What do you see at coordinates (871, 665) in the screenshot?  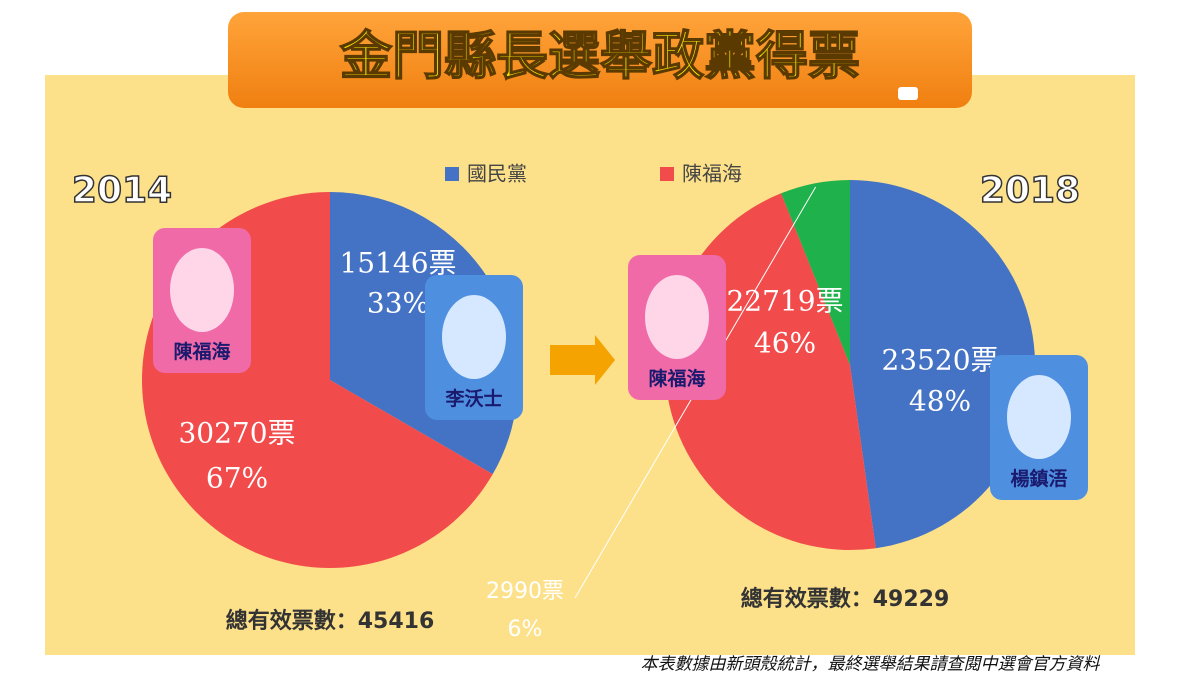 I see `note: 本表數據由新頭殼統計，最終選舉結果請查閱中選會官方資料` at bounding box center [871, 665].